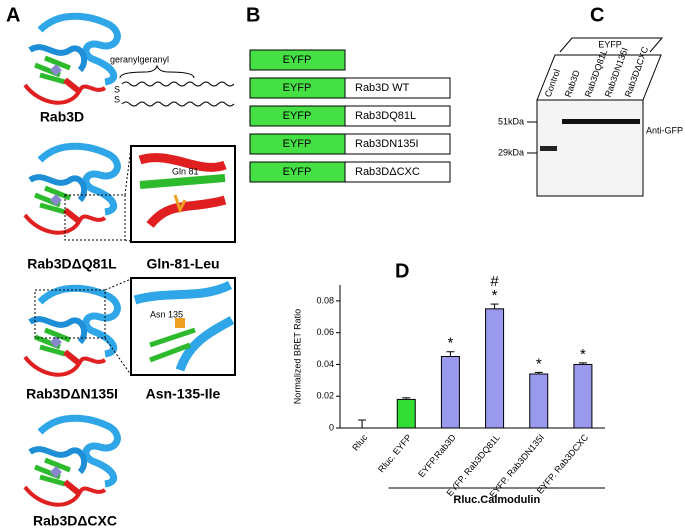 This screenshot has width=685, height=531. Describe the element at coordinates (572, 83) in the screenshot. I see `lane-label: Rab3D` at that location.